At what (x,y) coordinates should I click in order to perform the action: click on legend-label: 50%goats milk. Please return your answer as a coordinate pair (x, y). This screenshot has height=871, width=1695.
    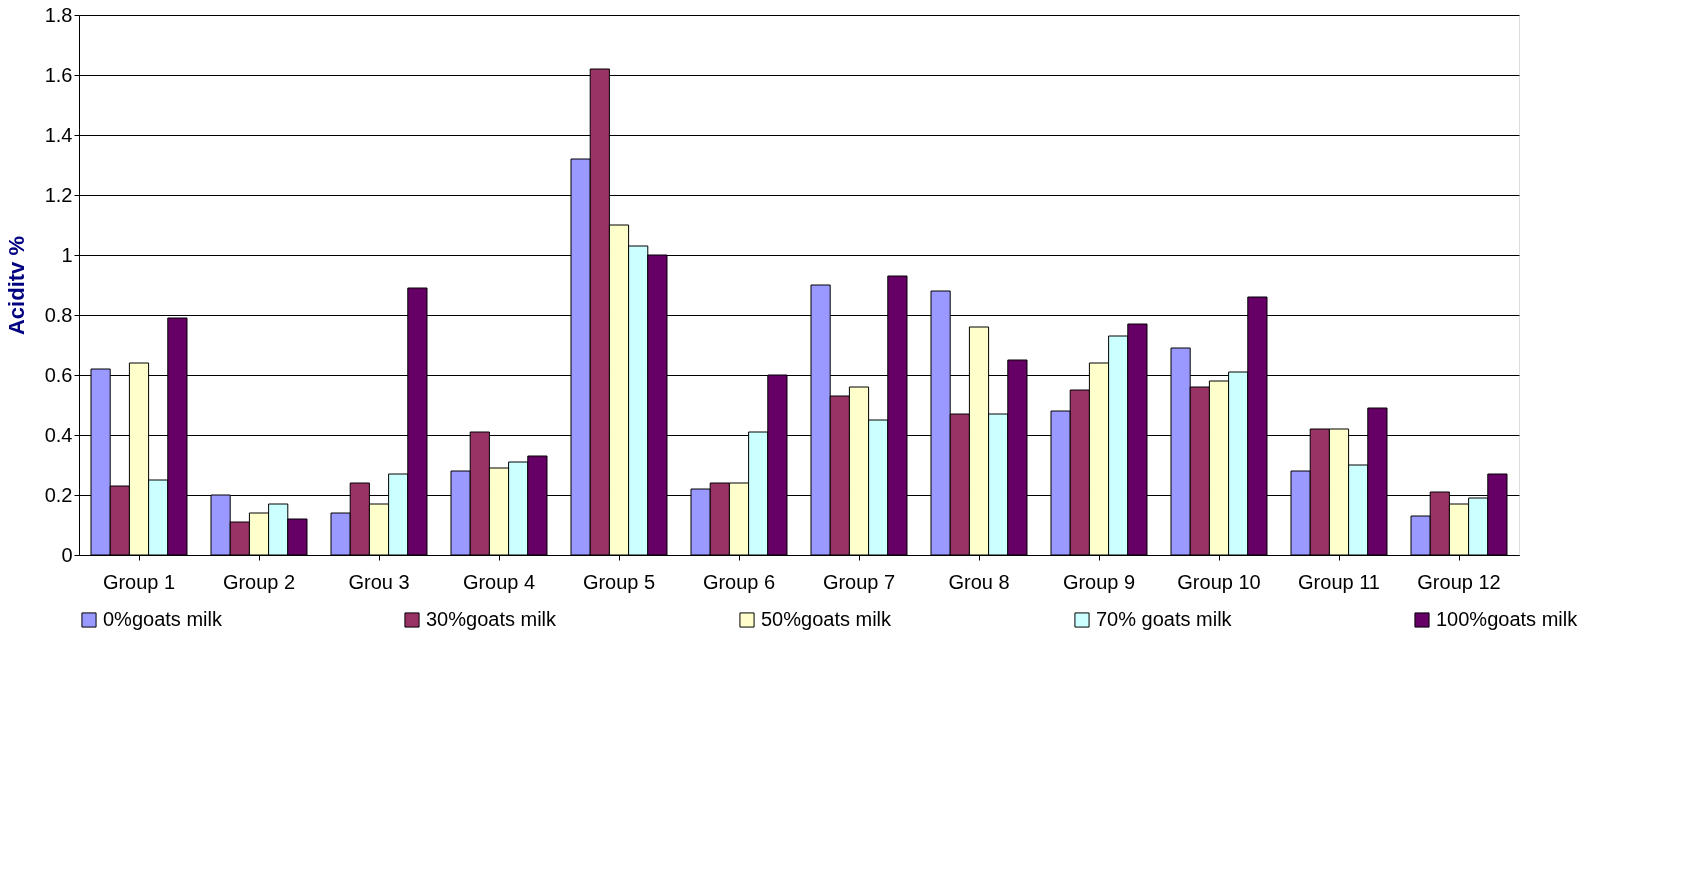
    Looking at the image, I should click on (827, 619).